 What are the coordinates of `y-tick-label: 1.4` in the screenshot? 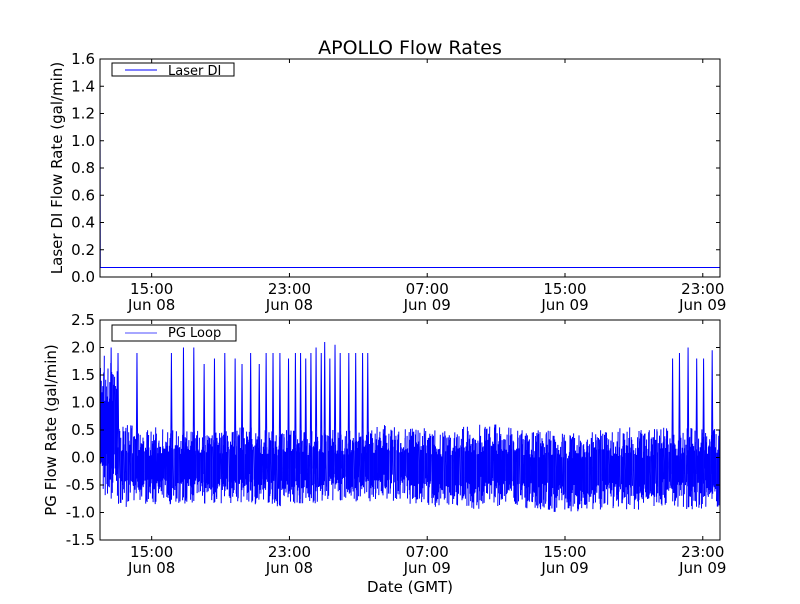 It's located at (83, 86).